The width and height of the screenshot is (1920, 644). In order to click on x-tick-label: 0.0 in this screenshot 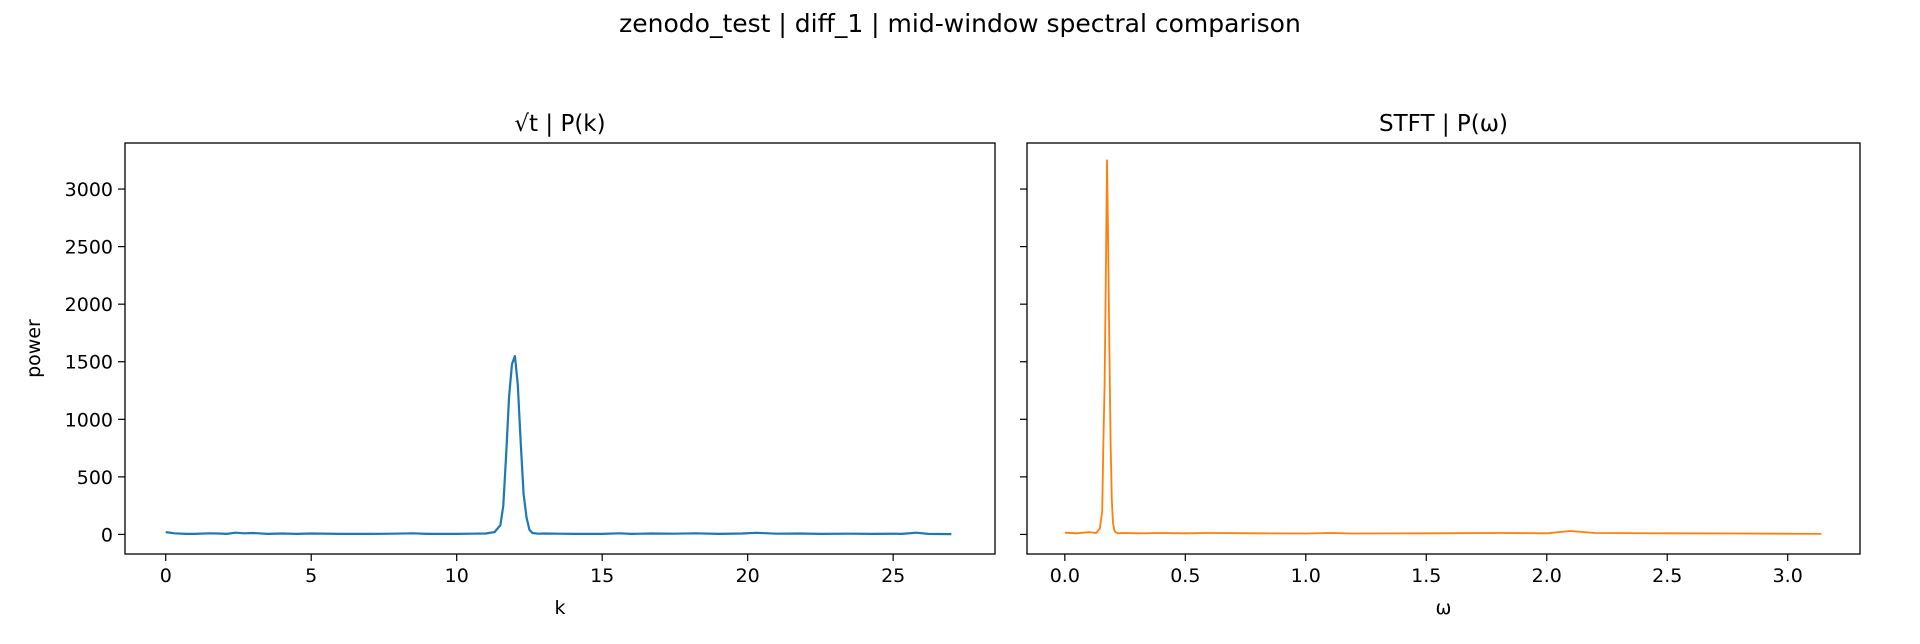, I will do `click(1065, 576)`.